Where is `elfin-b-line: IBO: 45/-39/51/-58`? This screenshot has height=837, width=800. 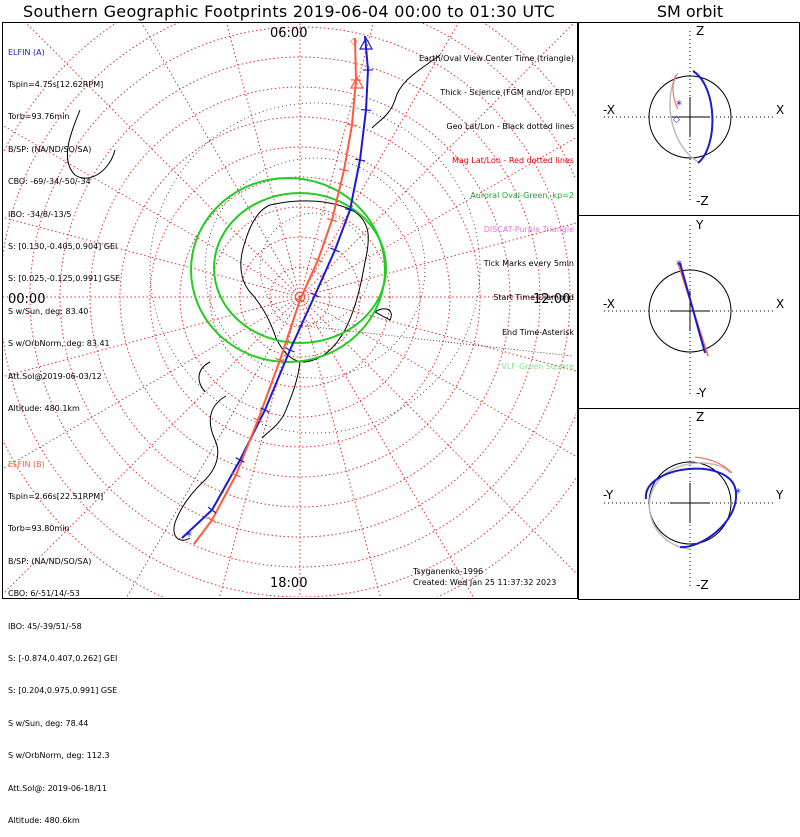 elfin-b-line: IBO: 45/-39/51/-58 is located at coordinates (62, 627).